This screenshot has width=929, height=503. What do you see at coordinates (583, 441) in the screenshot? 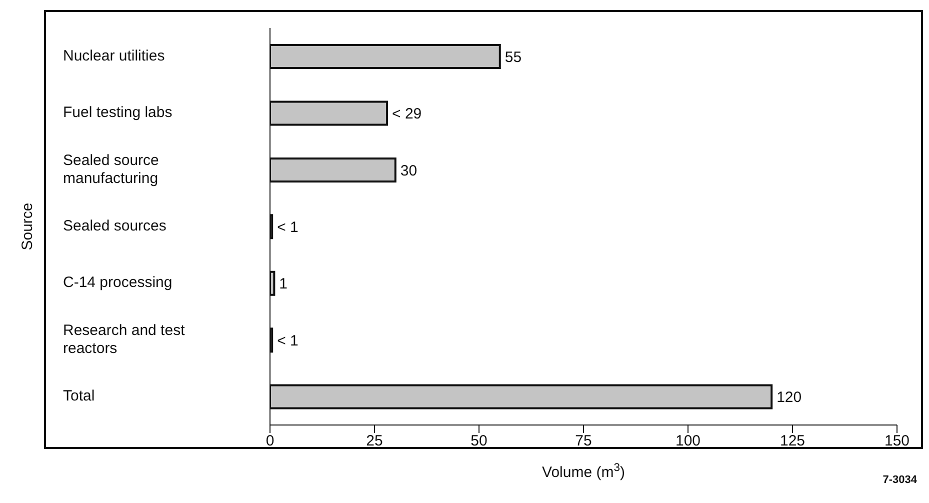
I see `x-tick-label: 75` at bounding box center [583, 441].